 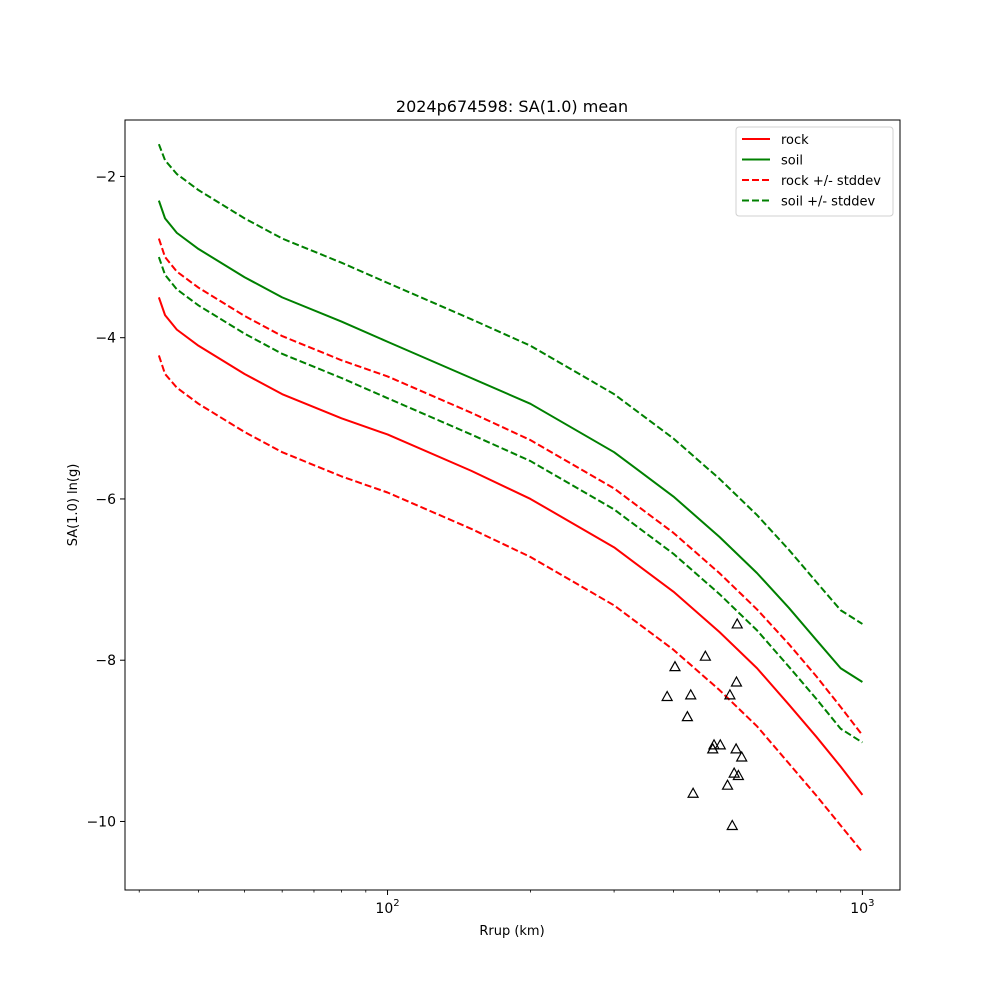 I want to click on y-axis-label: SA(1.0) ln(g), so click(x=73, y=505).